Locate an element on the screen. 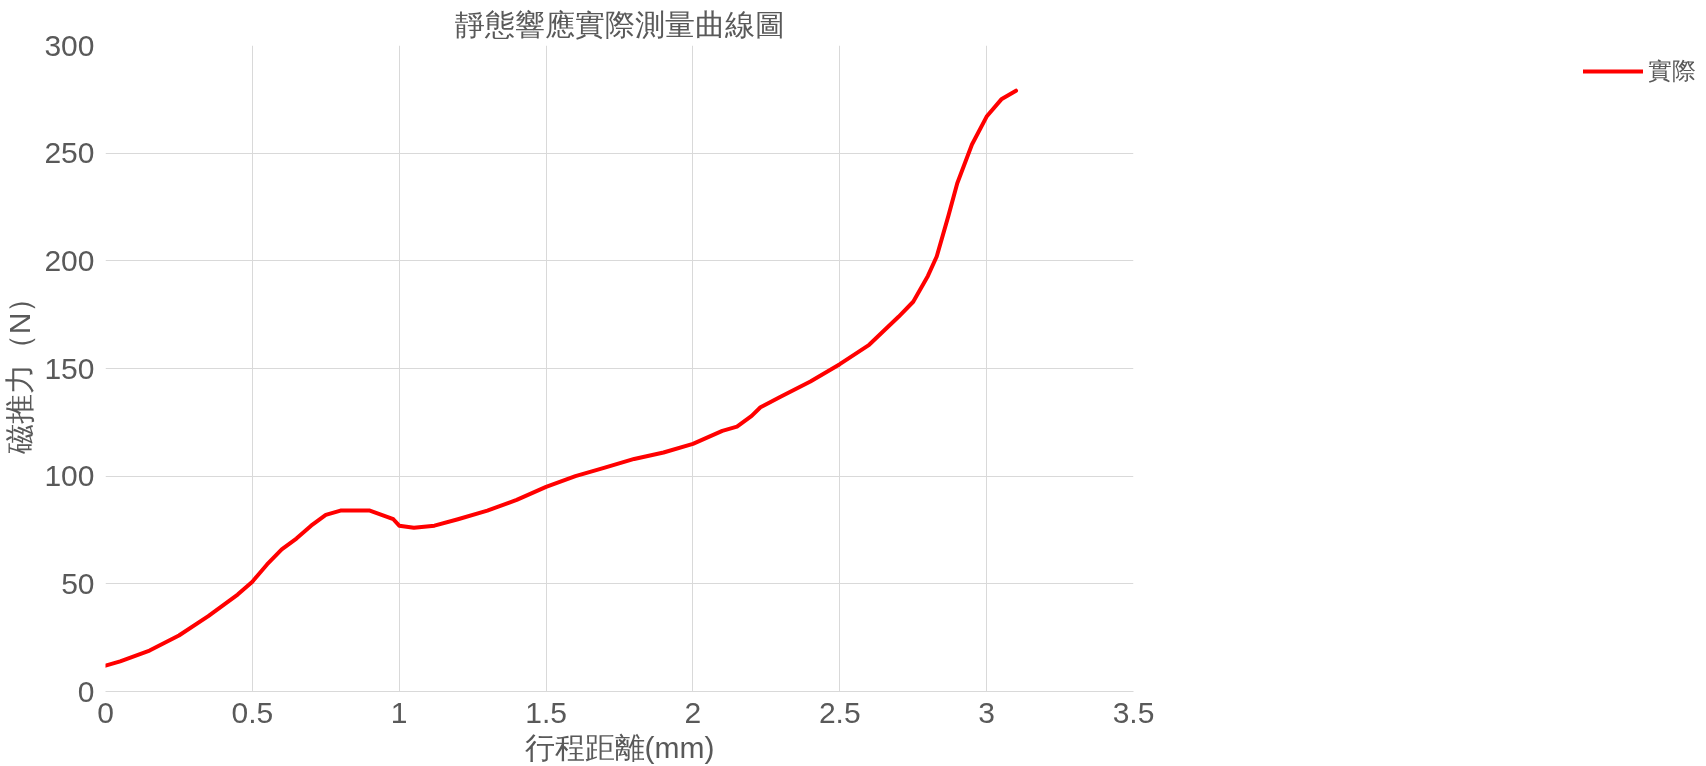 The height and width of the screenshot is (766, 1706). y-axis-title: 磁推力（N） is located at coordinates (20, 369).